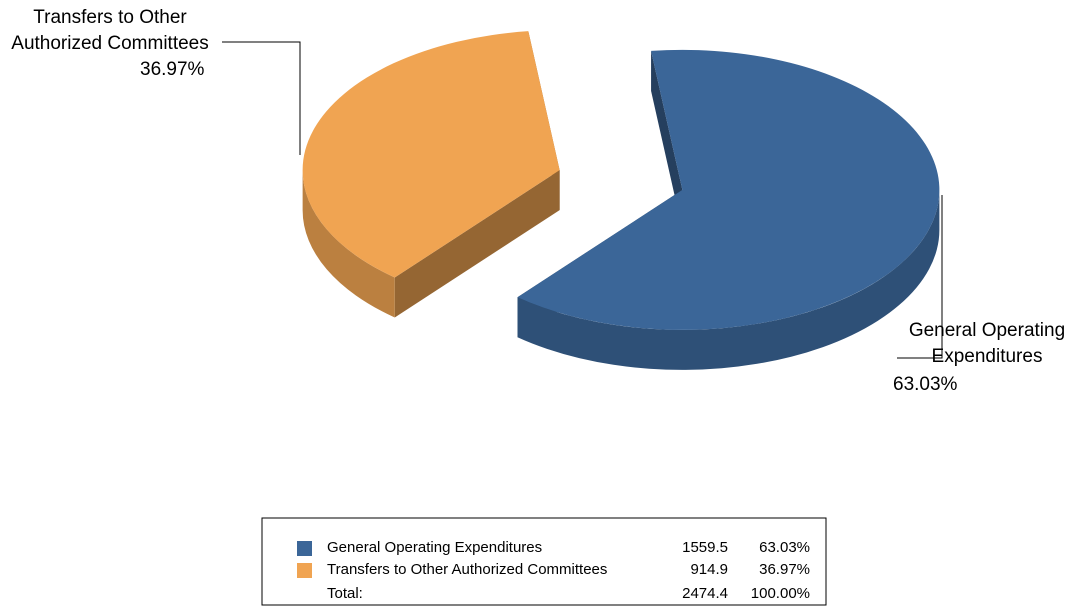 This screenshot has height=615, width=1086. What do you see at coordinates (434, 547) in the screenshot?
I see `legend-label: General Operating Expenditures` at bounding box center [434, 547].